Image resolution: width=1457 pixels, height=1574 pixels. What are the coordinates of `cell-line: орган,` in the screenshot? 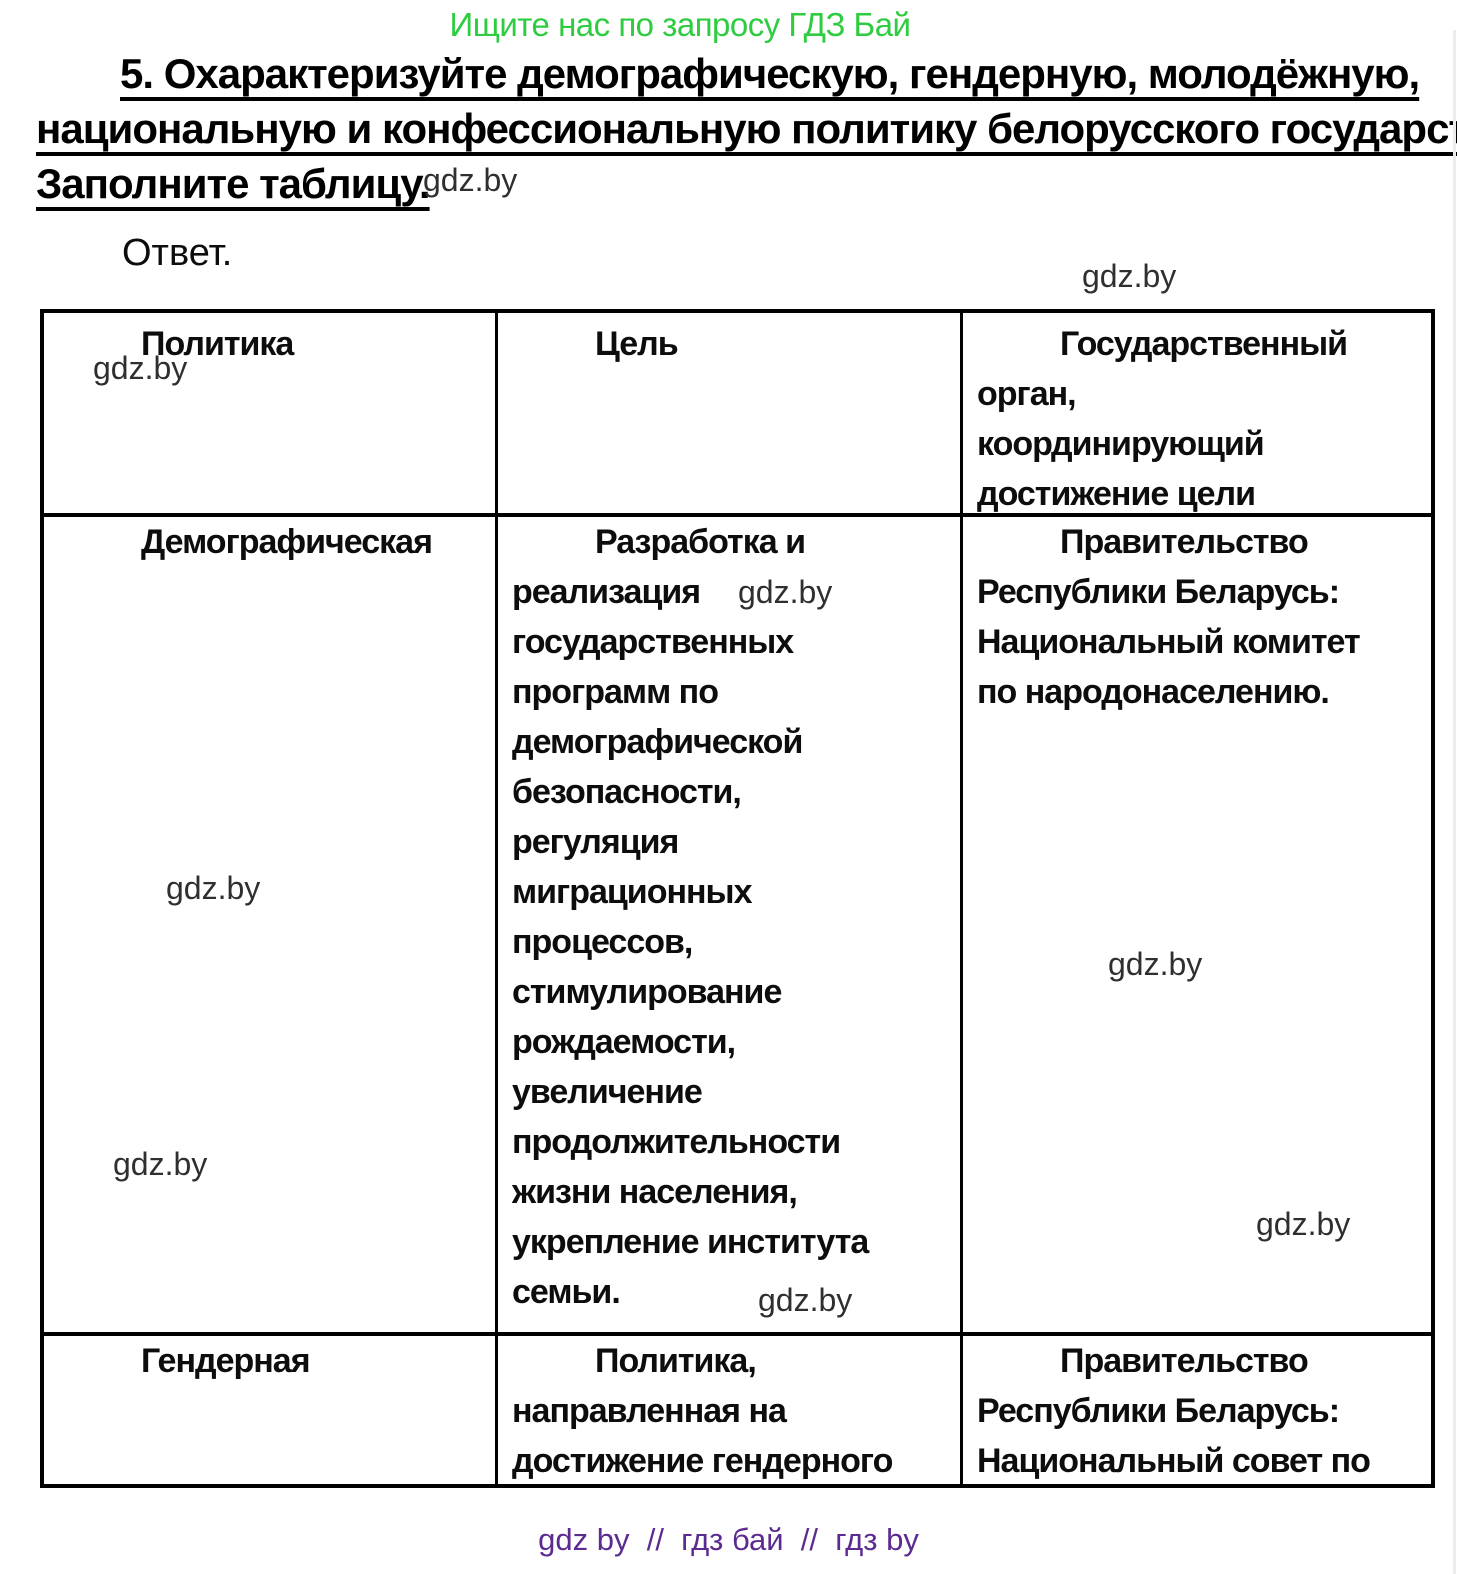 It's located at (1027, 394).